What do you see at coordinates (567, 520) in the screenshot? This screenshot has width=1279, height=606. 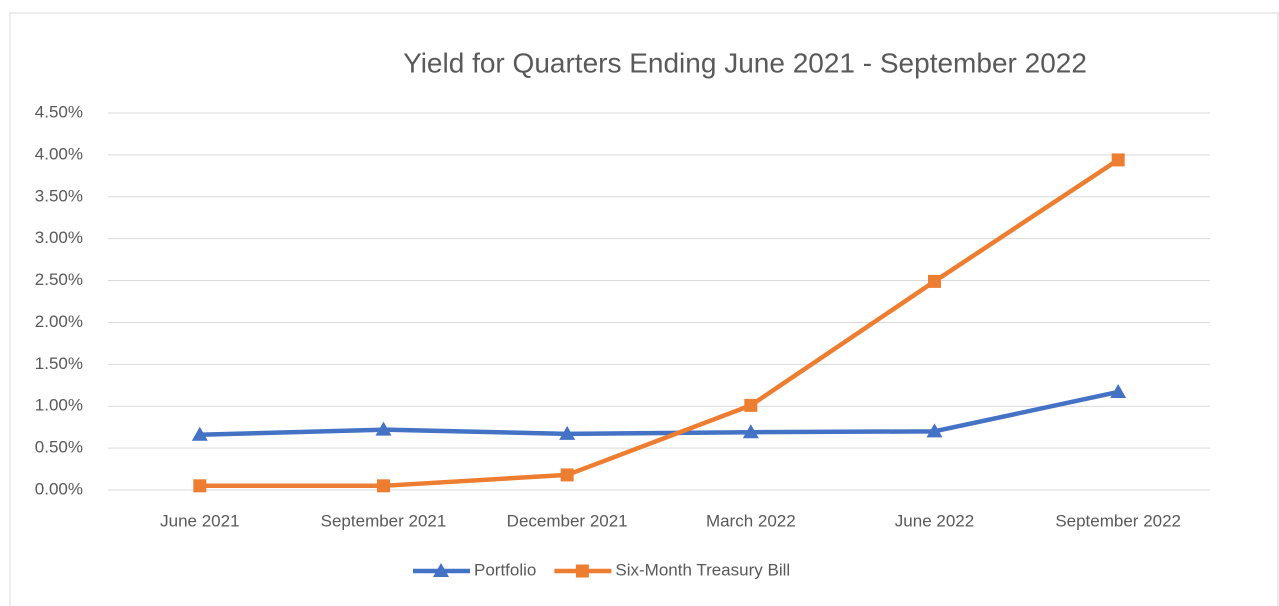 I see `x-tick-label: December 2021` at bounding box center [567, 520].